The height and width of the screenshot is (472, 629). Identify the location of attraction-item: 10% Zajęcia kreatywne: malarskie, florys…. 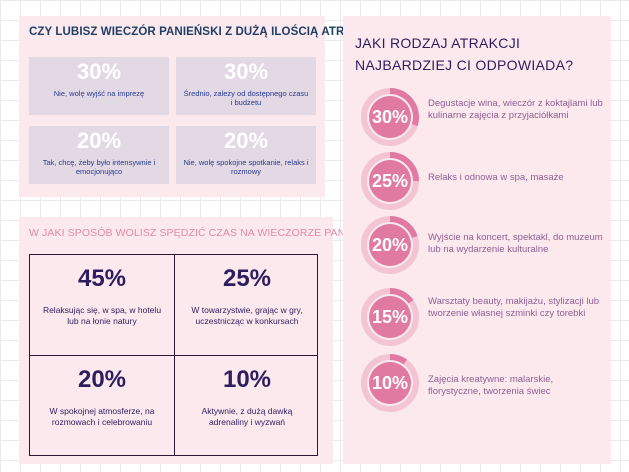
(486, 384).